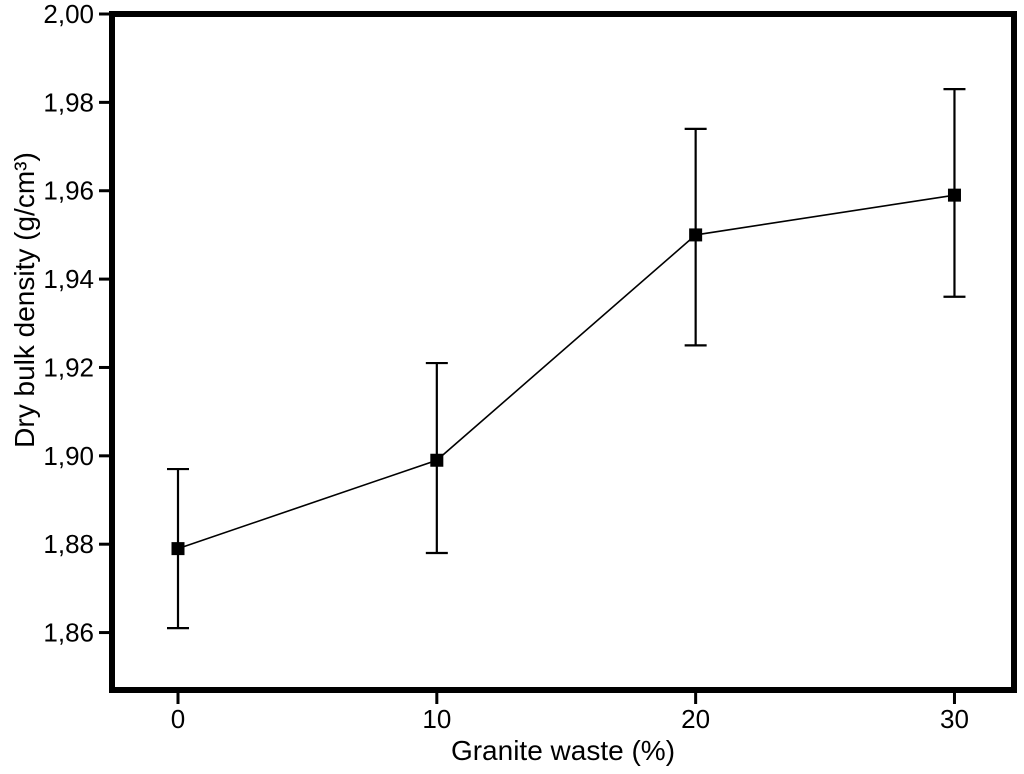 The image size is (1024, 774). I want to click on y-tick-label: 1,96, so click(68, 191).